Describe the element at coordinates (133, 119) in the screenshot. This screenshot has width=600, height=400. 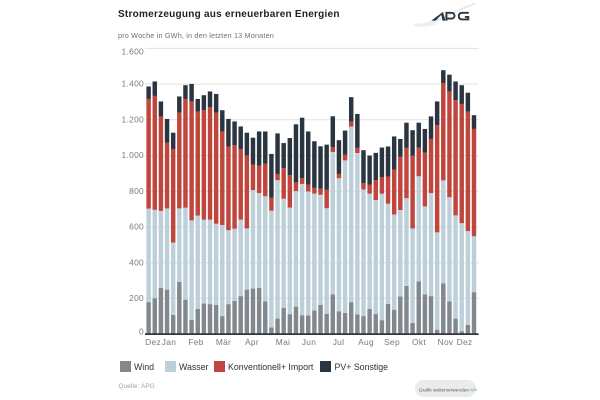
I see `svg-text: 1.200` at that location.